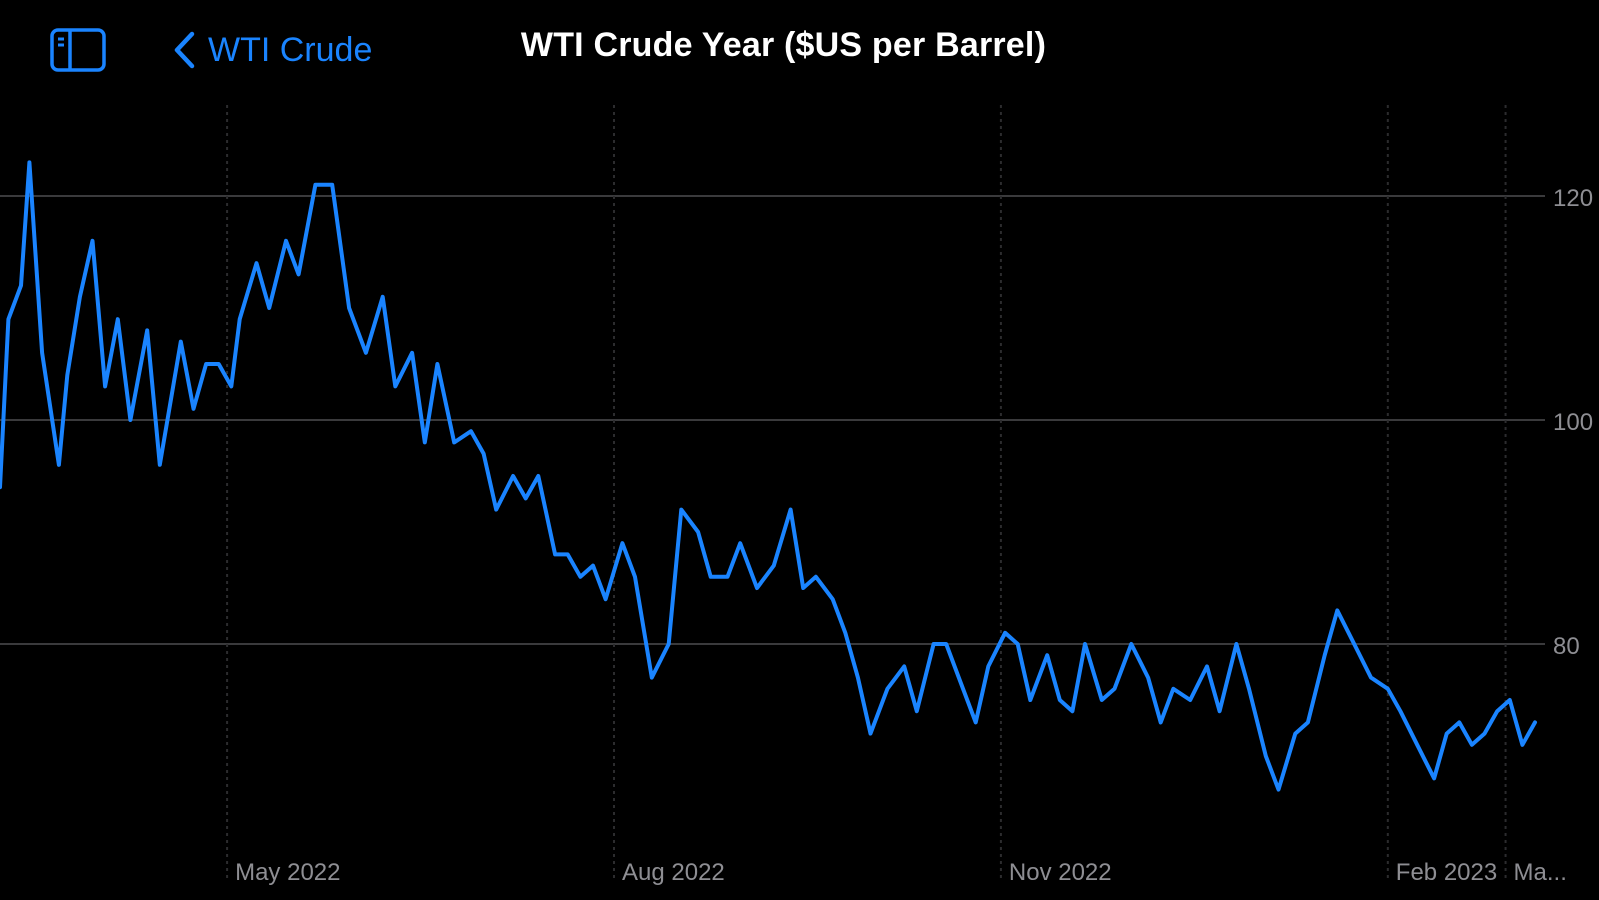  What do you see at coordinates (290, 49) in the screenshot?
I see `back-button-label: WTI Crude` at bounding box center [290, 49].